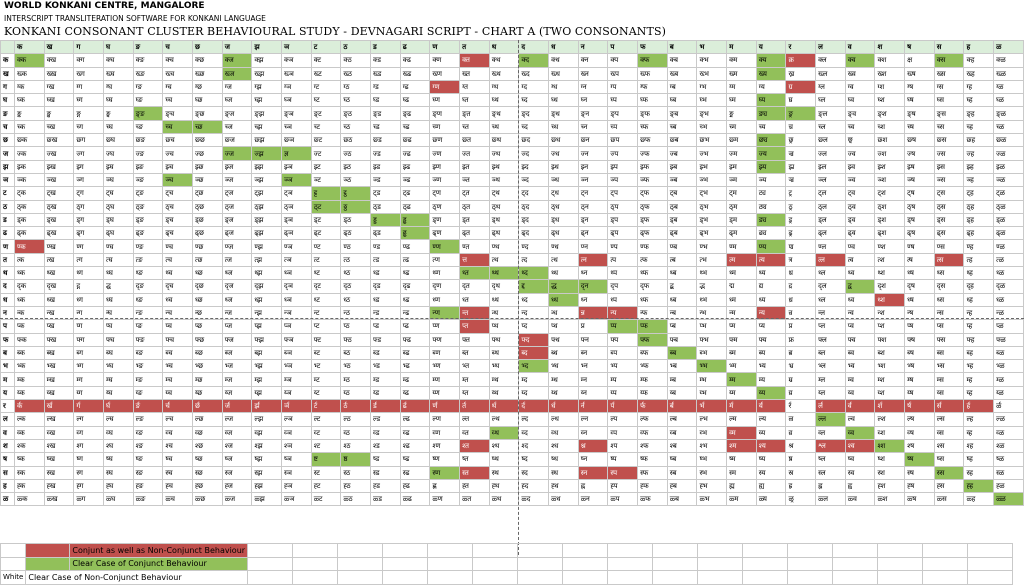  I want to click on cluster-cell: ध्ग, so click(88, 299).